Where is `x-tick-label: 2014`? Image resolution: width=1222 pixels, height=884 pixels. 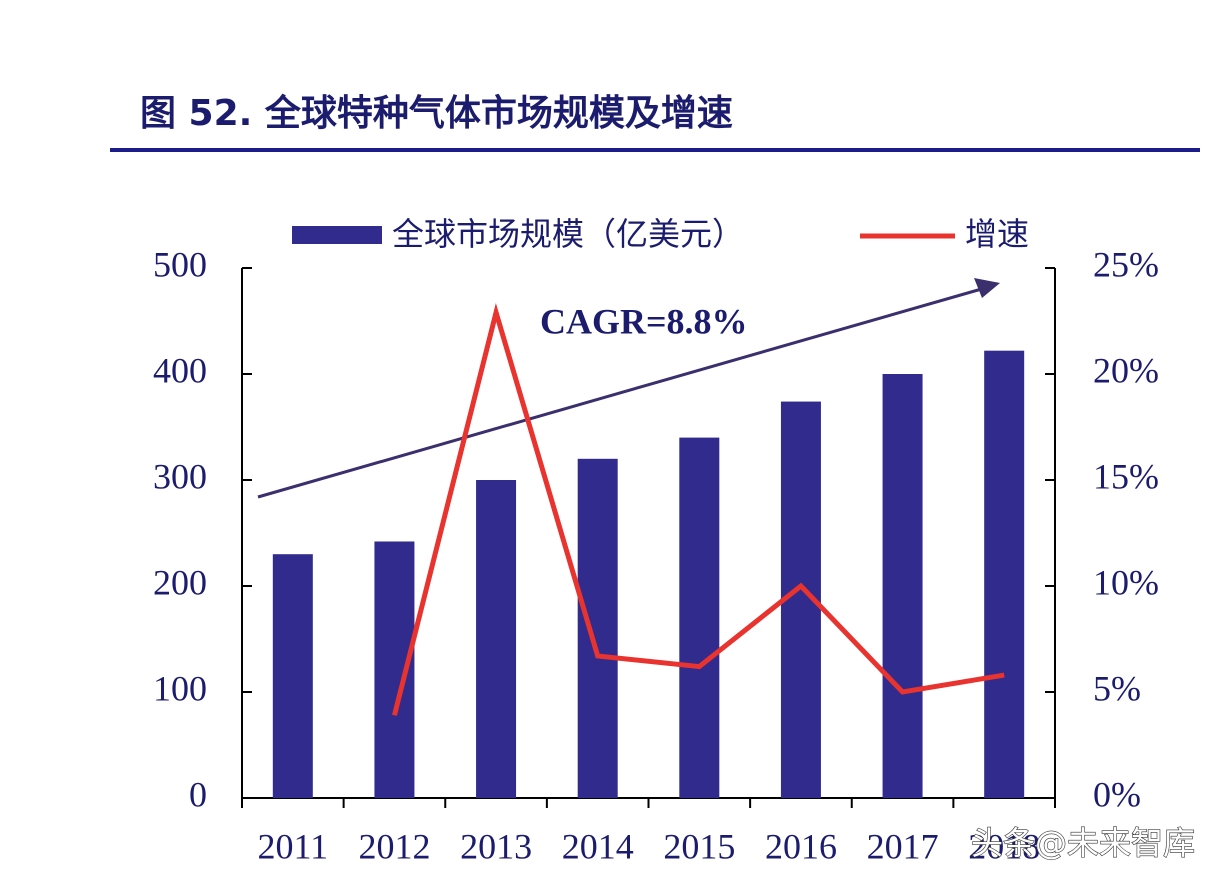 x-tick-label: 2014 is located at coordinates (598, 846).